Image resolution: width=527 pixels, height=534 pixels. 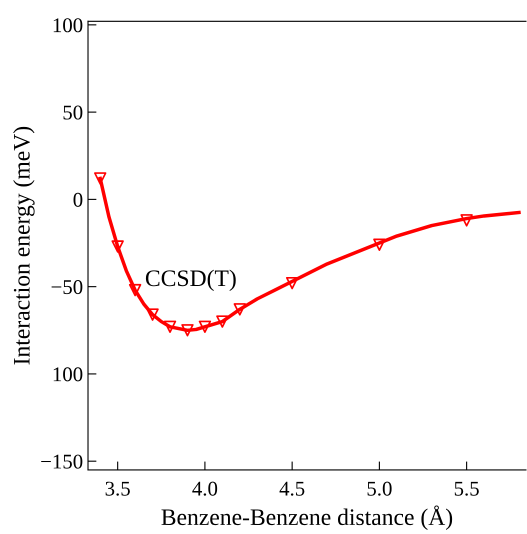 I want to click on x-tick-label: 5.0, so click(x=380, y=489).